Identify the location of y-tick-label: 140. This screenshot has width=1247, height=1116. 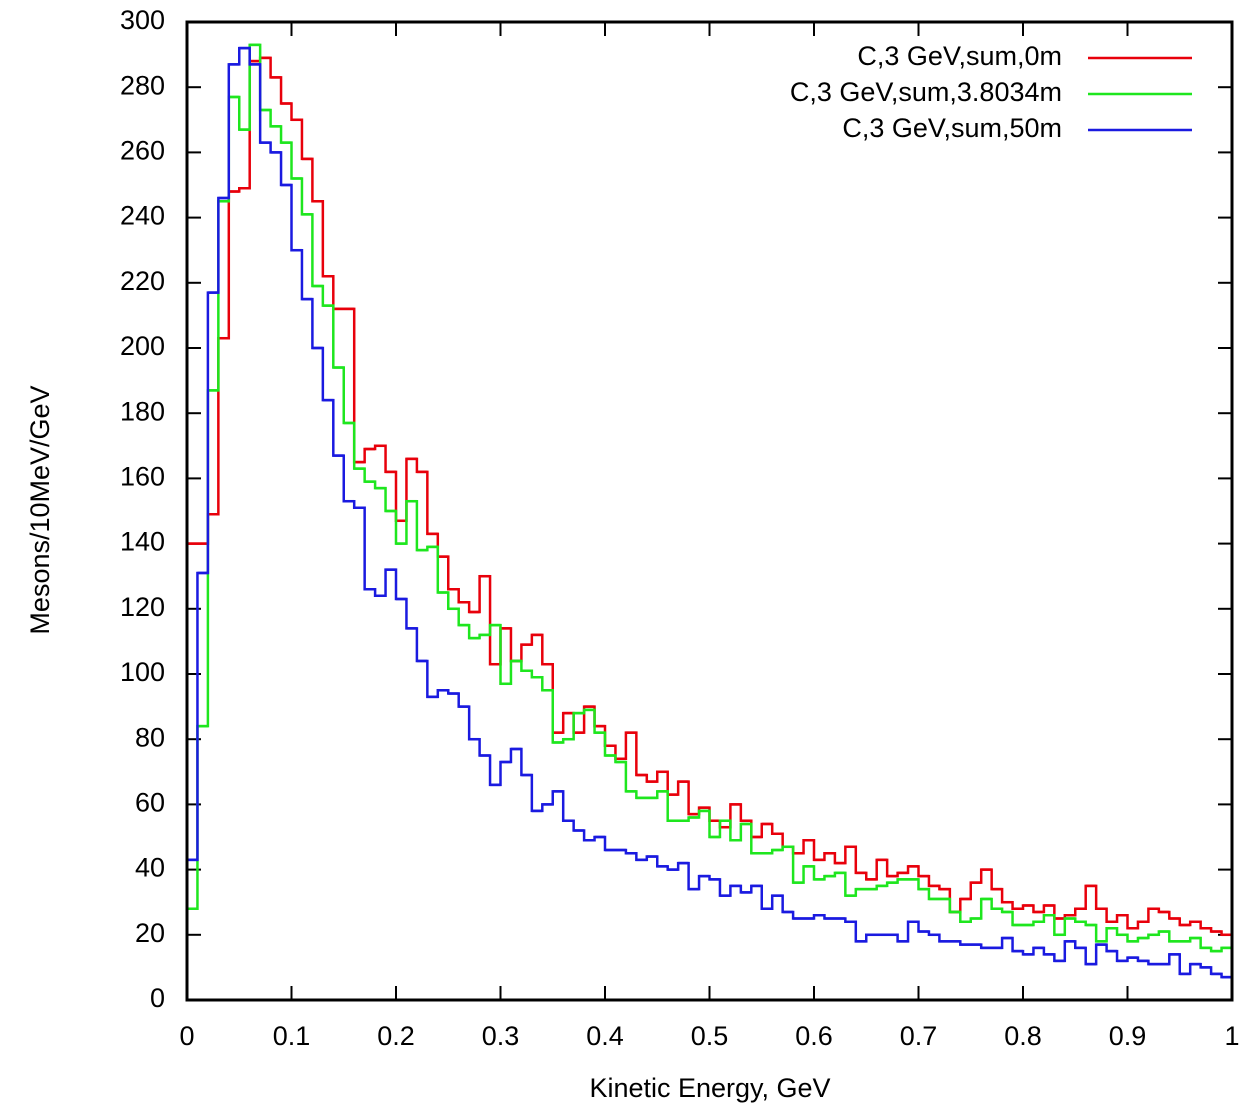
(142, 542).